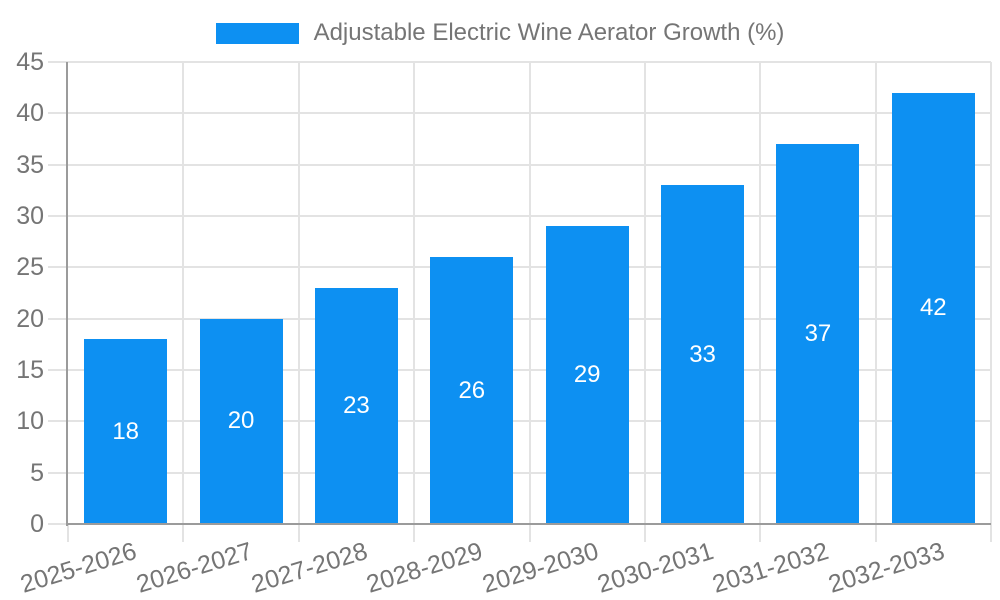 This screenshot has height=600, width=1000. I want to click on bar-value-label: 20, so click(241, 421).